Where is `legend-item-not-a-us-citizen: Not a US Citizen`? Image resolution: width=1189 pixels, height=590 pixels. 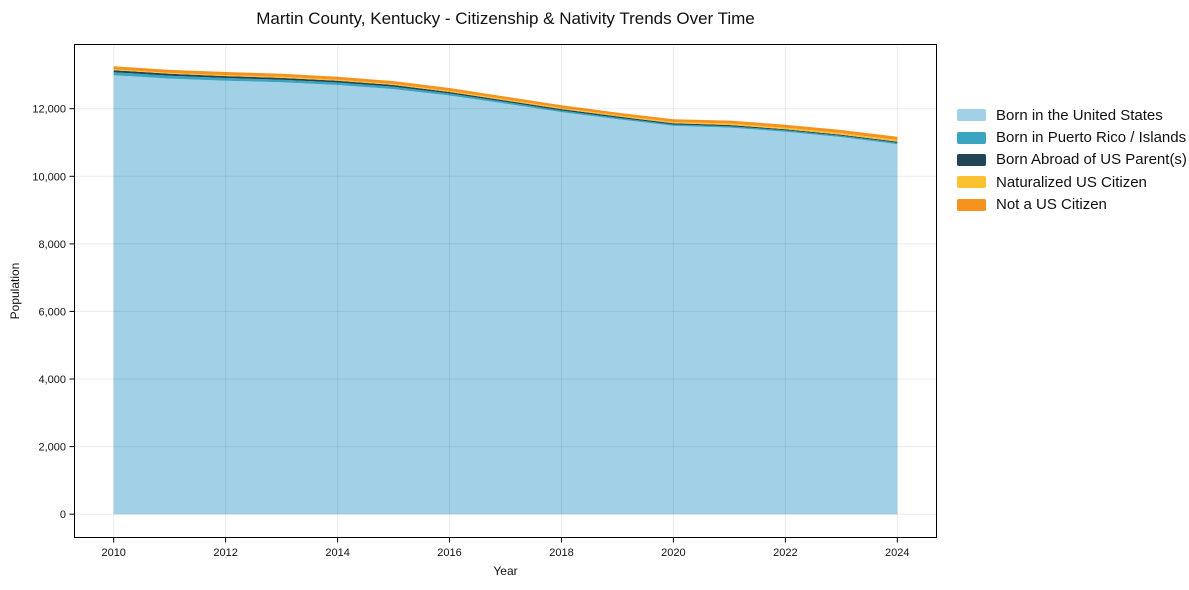 legend-item-not-a-us-citizen: Not a US Citizen is located at coordinates (1072, 205).